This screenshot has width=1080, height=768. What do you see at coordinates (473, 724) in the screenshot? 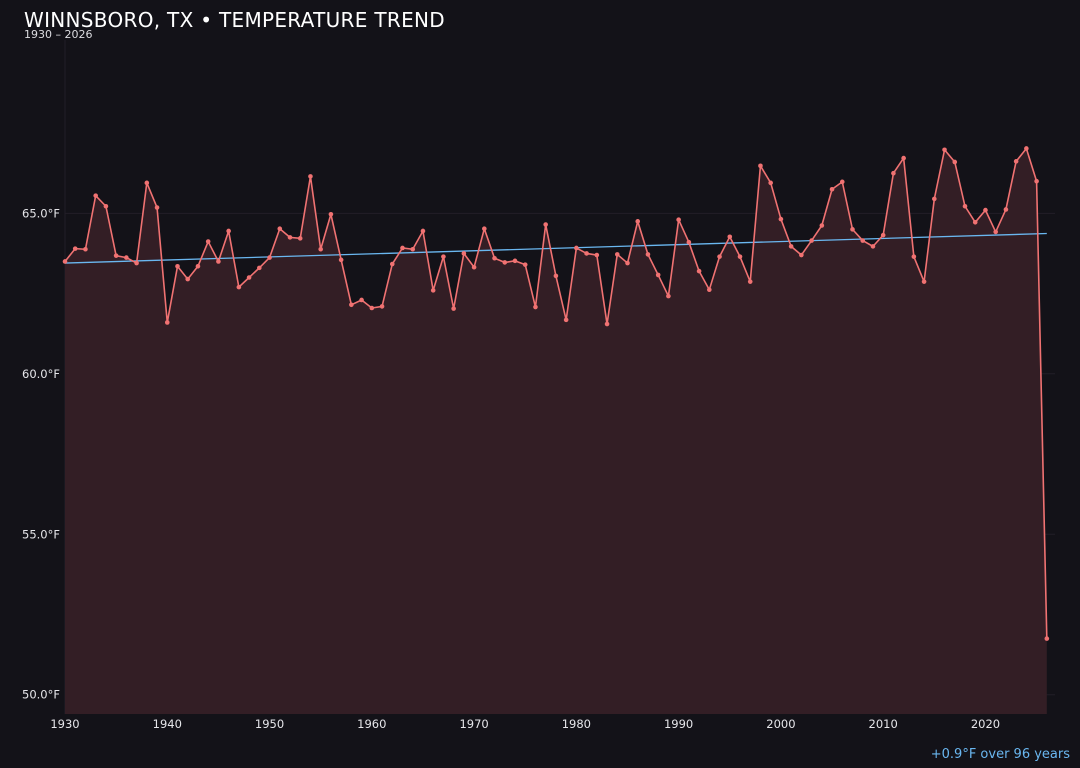
I see `x-tick-label: 1970` at bounding box center [473, 724].